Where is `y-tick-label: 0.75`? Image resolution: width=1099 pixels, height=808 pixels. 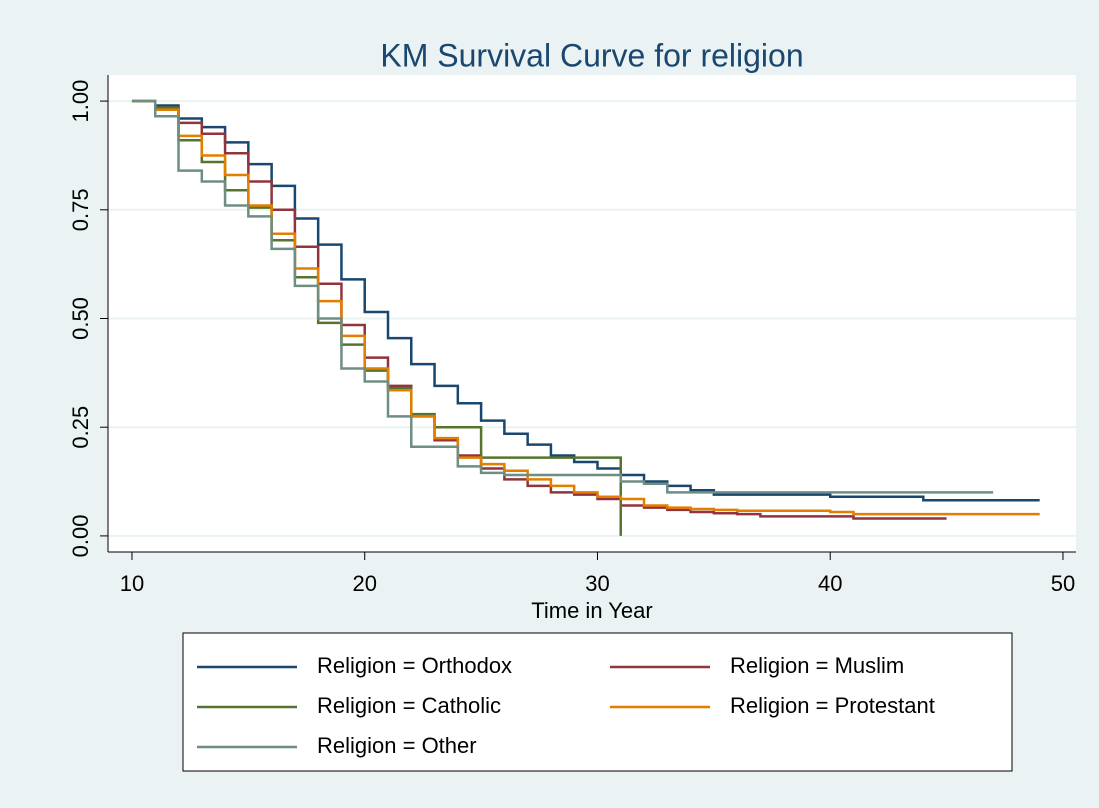 y-tick-label: 0.75 is located at coordinates (80, 209).